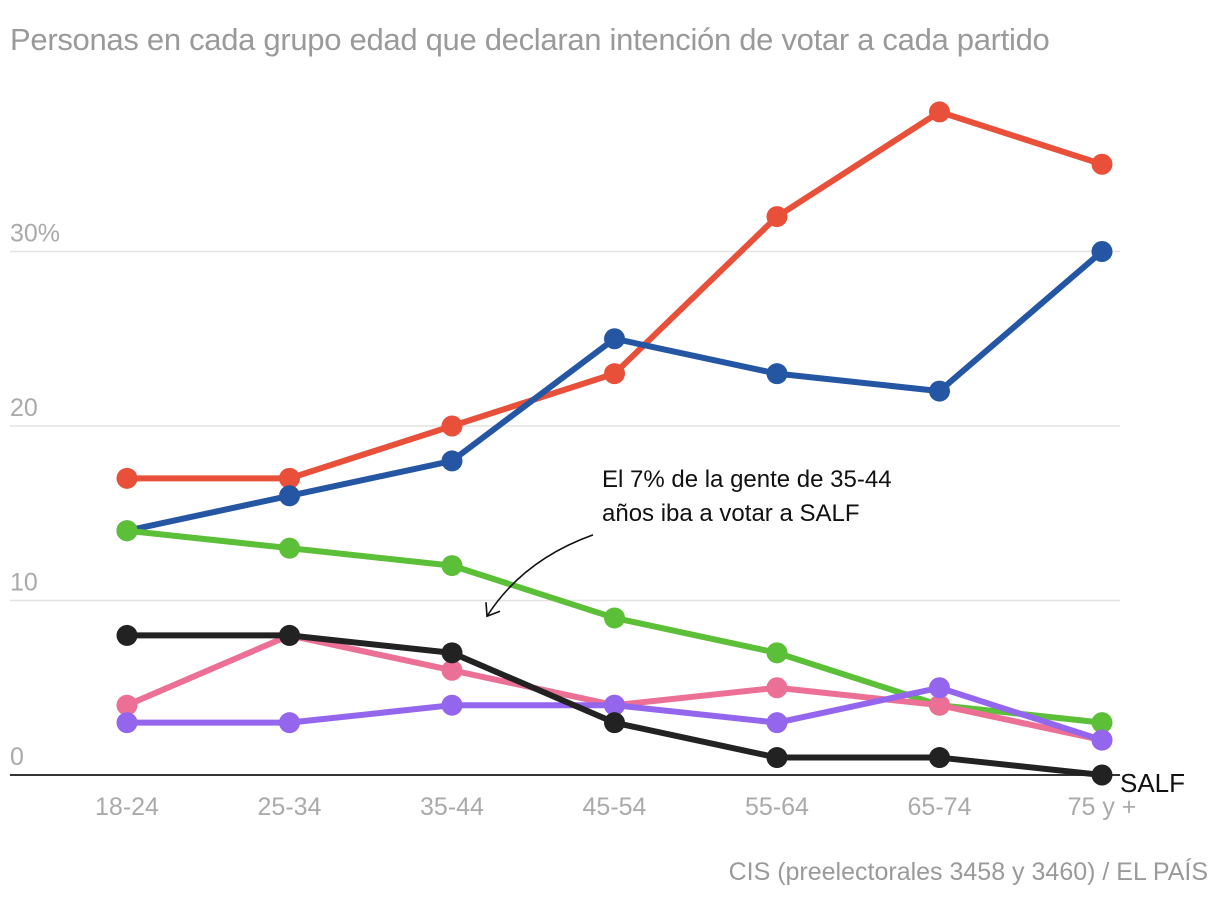 The height and width of the screenshot is (904, 1220). What do you see at coordinates (1102, 807) in the screenshot?
I see `x-tick-label: 75 y +` at bounding box center [1102, 807].